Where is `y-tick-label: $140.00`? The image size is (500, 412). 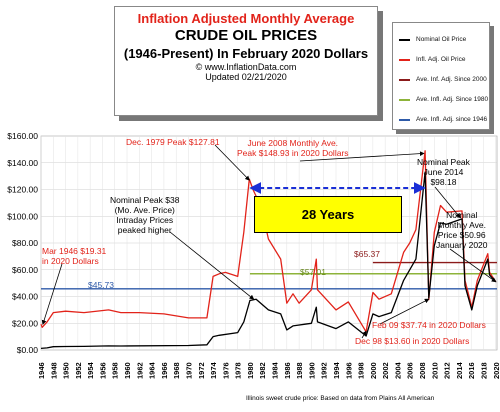 y-tick-label: $140.00 is located at coordinates (22, 163).